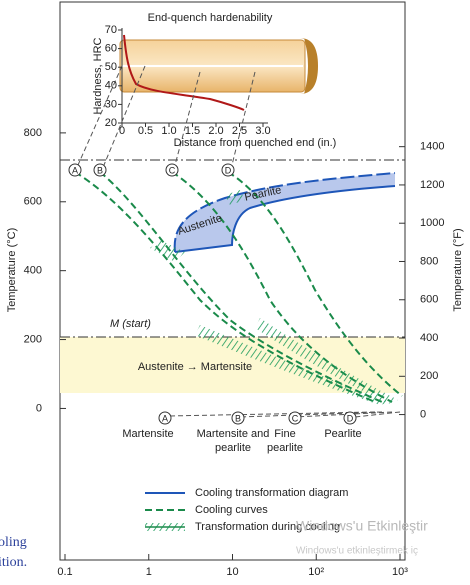  I want to click on inset-y-label: Hardness, HRC, so click(98, 75).